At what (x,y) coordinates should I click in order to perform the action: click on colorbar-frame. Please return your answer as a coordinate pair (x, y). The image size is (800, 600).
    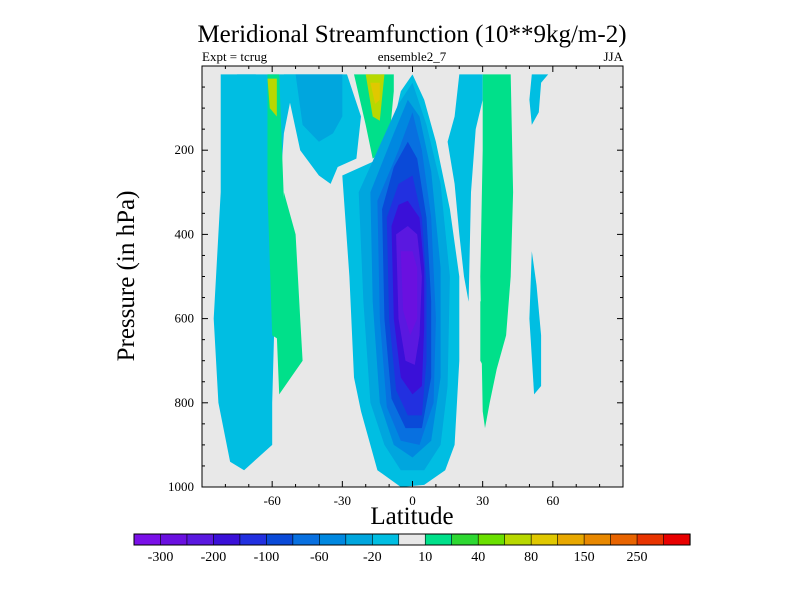
    Looking at the image, I should click on (412, 539).